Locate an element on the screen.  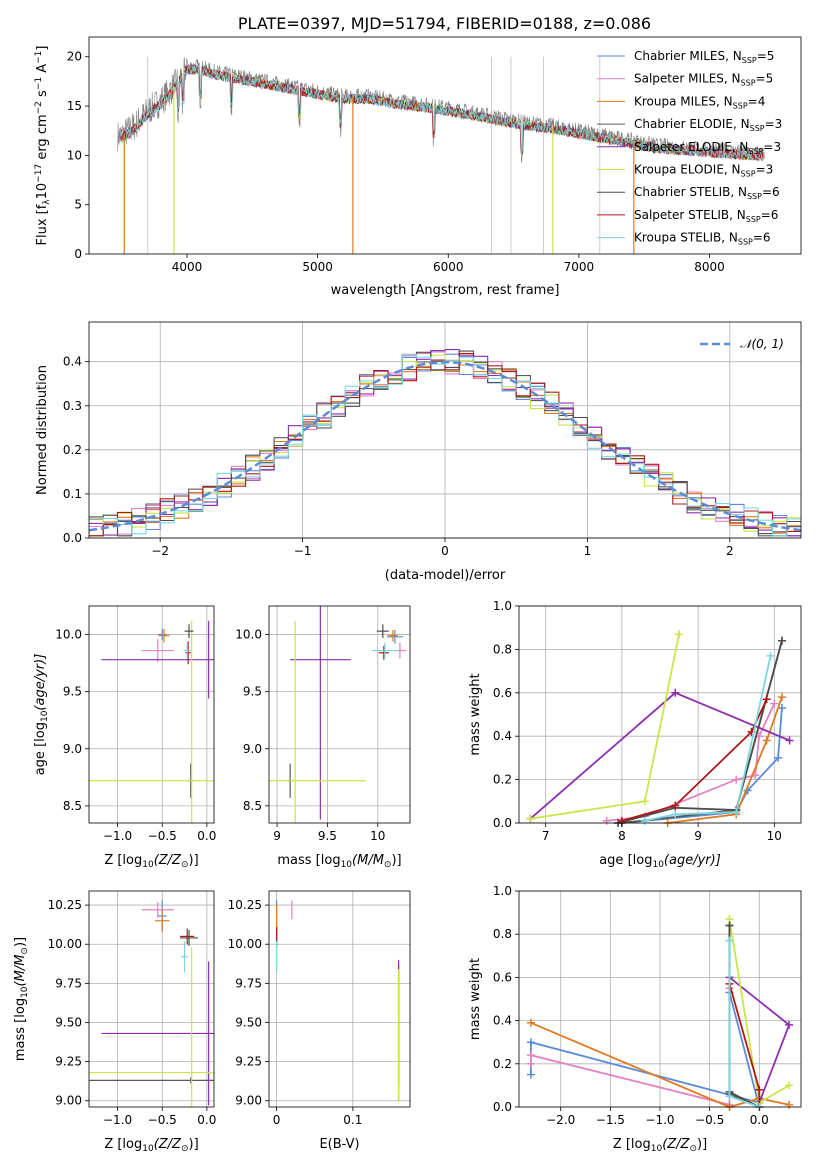
y-tick-label: 10.00 is located at coordinates (245, 944).